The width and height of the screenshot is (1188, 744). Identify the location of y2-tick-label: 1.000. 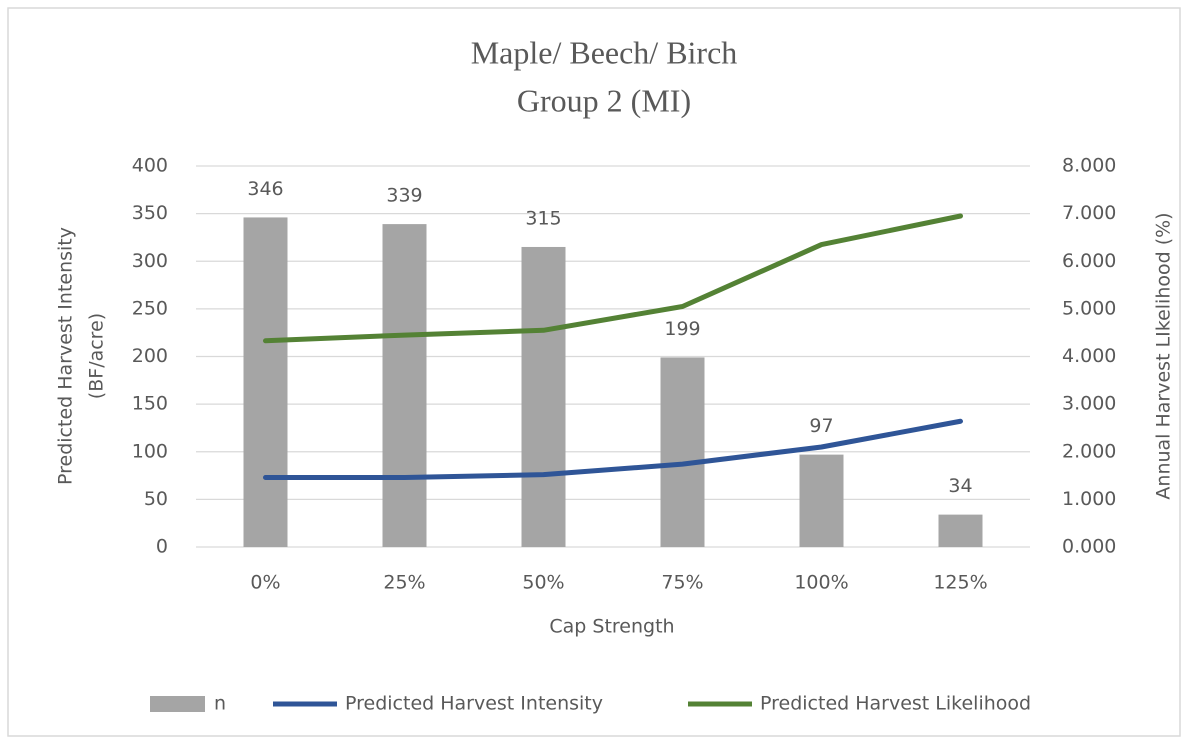
(1089, 499).